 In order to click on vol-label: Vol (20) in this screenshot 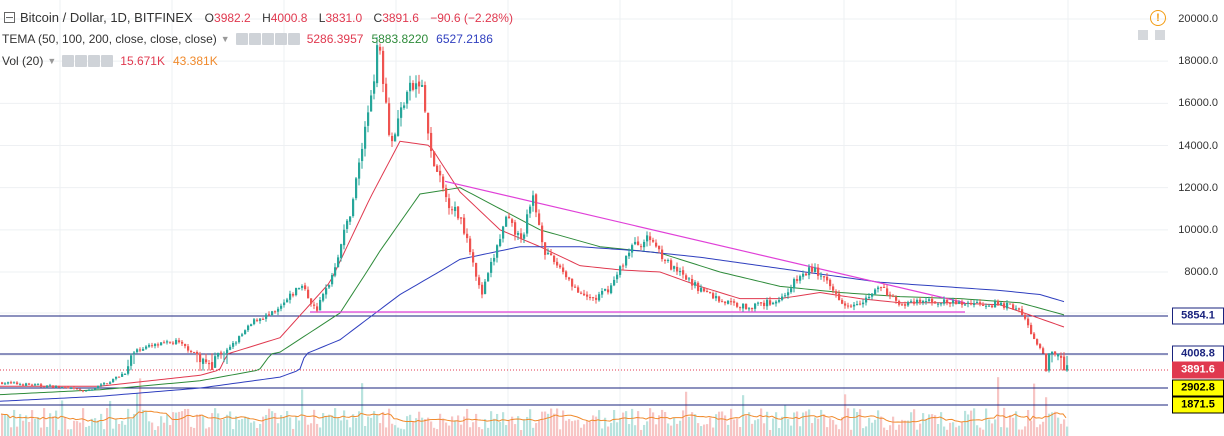, I will do `click(23, 61)`.